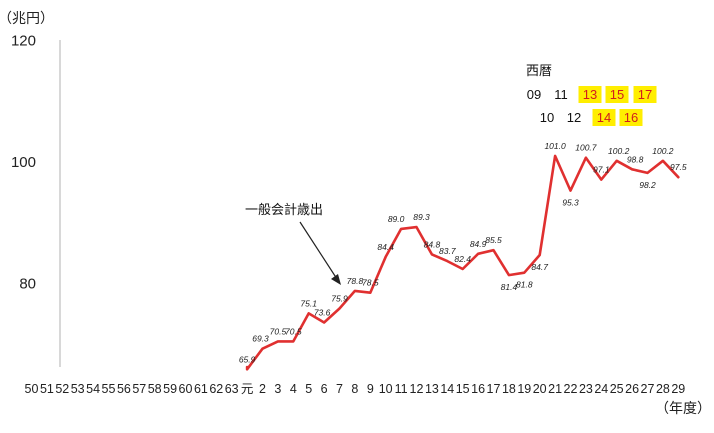  What do you see at coordinates (27, 284) in the screenshot?
I see `y-tick-label-80: 80` at bounding box center [27, 284].